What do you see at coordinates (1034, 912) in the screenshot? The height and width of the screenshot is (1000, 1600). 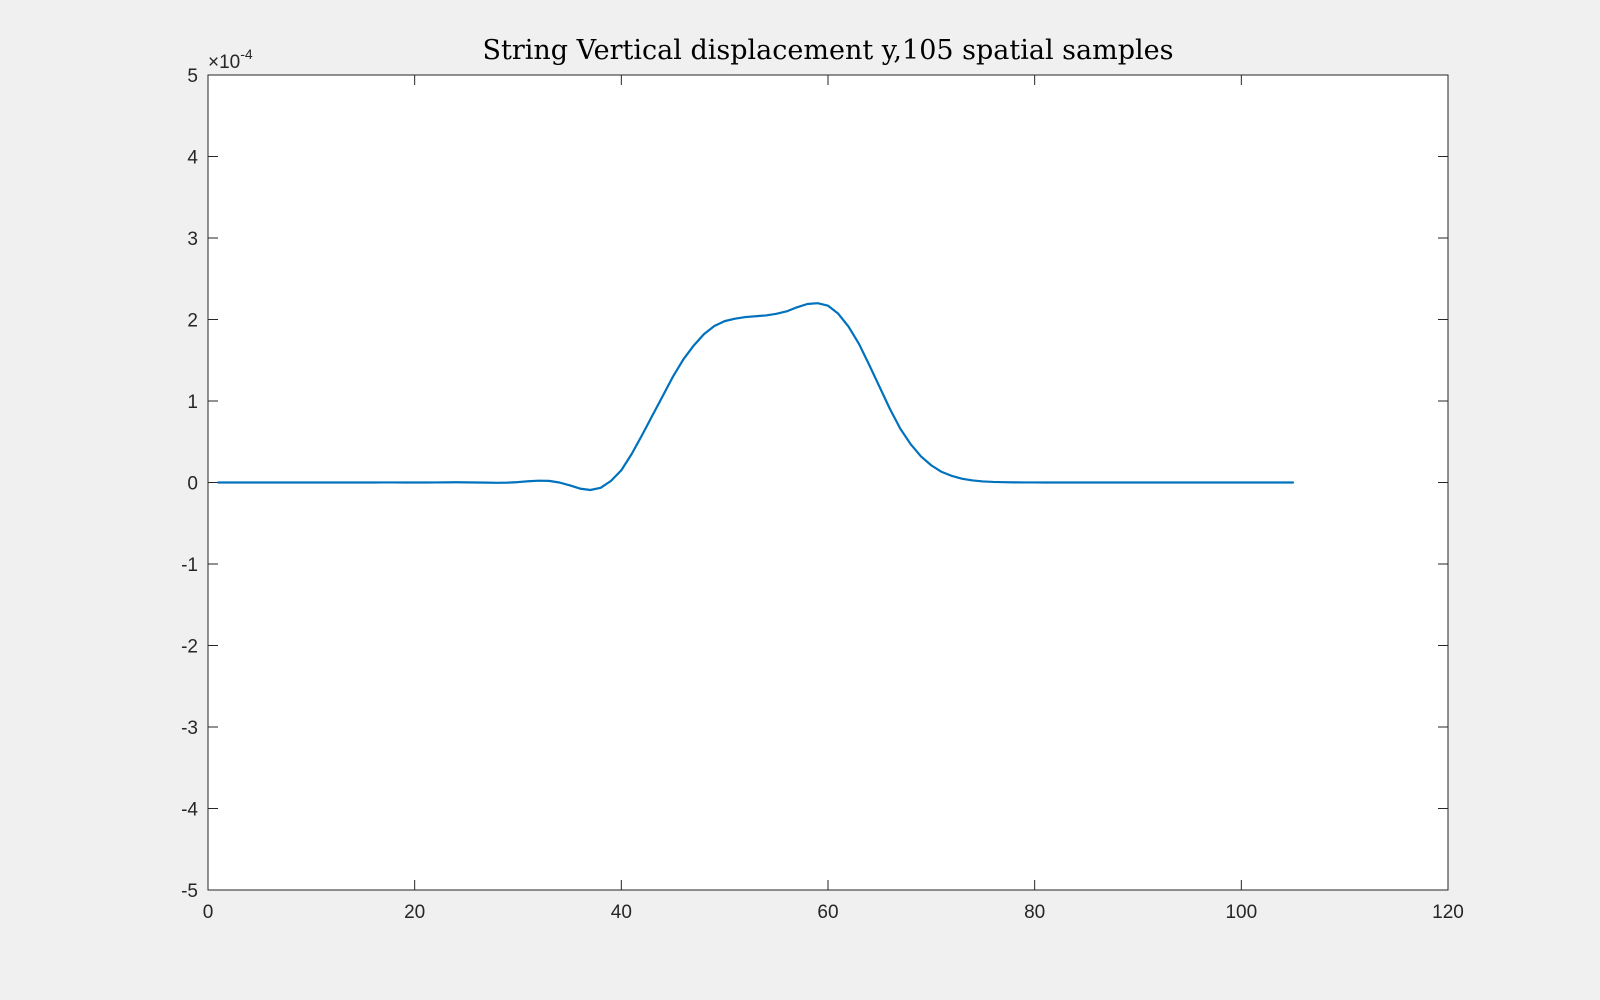 I see `x-tick-label: 80` at bounding box center [1034, 912].